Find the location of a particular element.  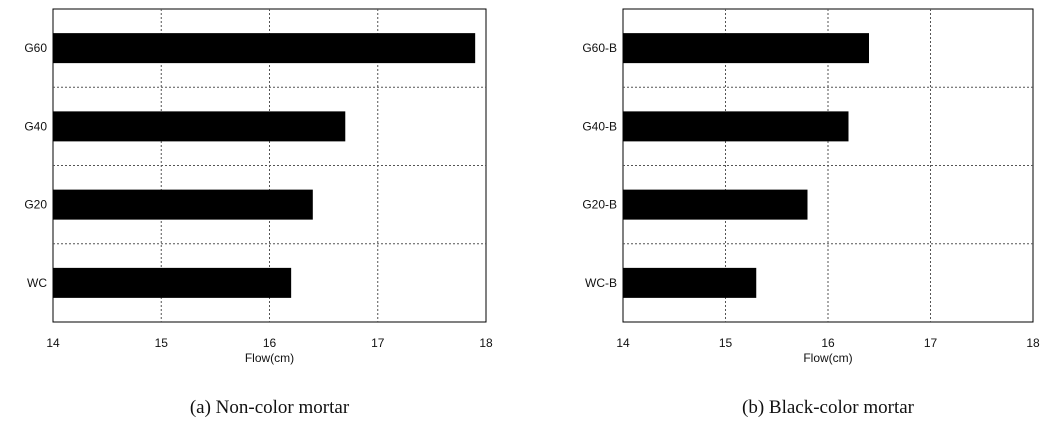

bar-g60-b is located at coordinates (746, 48).